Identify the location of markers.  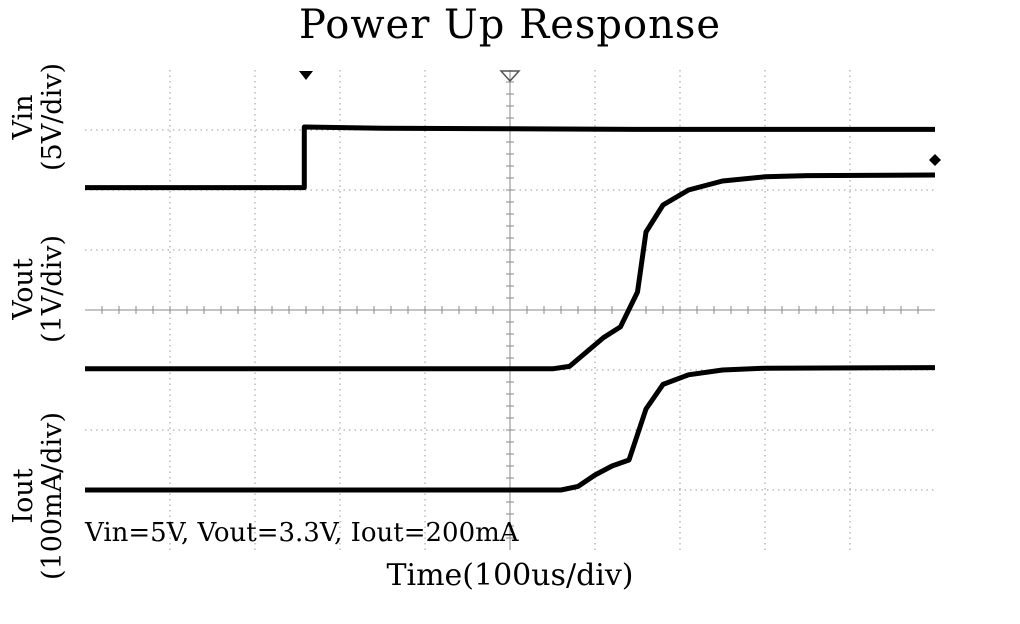
(620, 118).